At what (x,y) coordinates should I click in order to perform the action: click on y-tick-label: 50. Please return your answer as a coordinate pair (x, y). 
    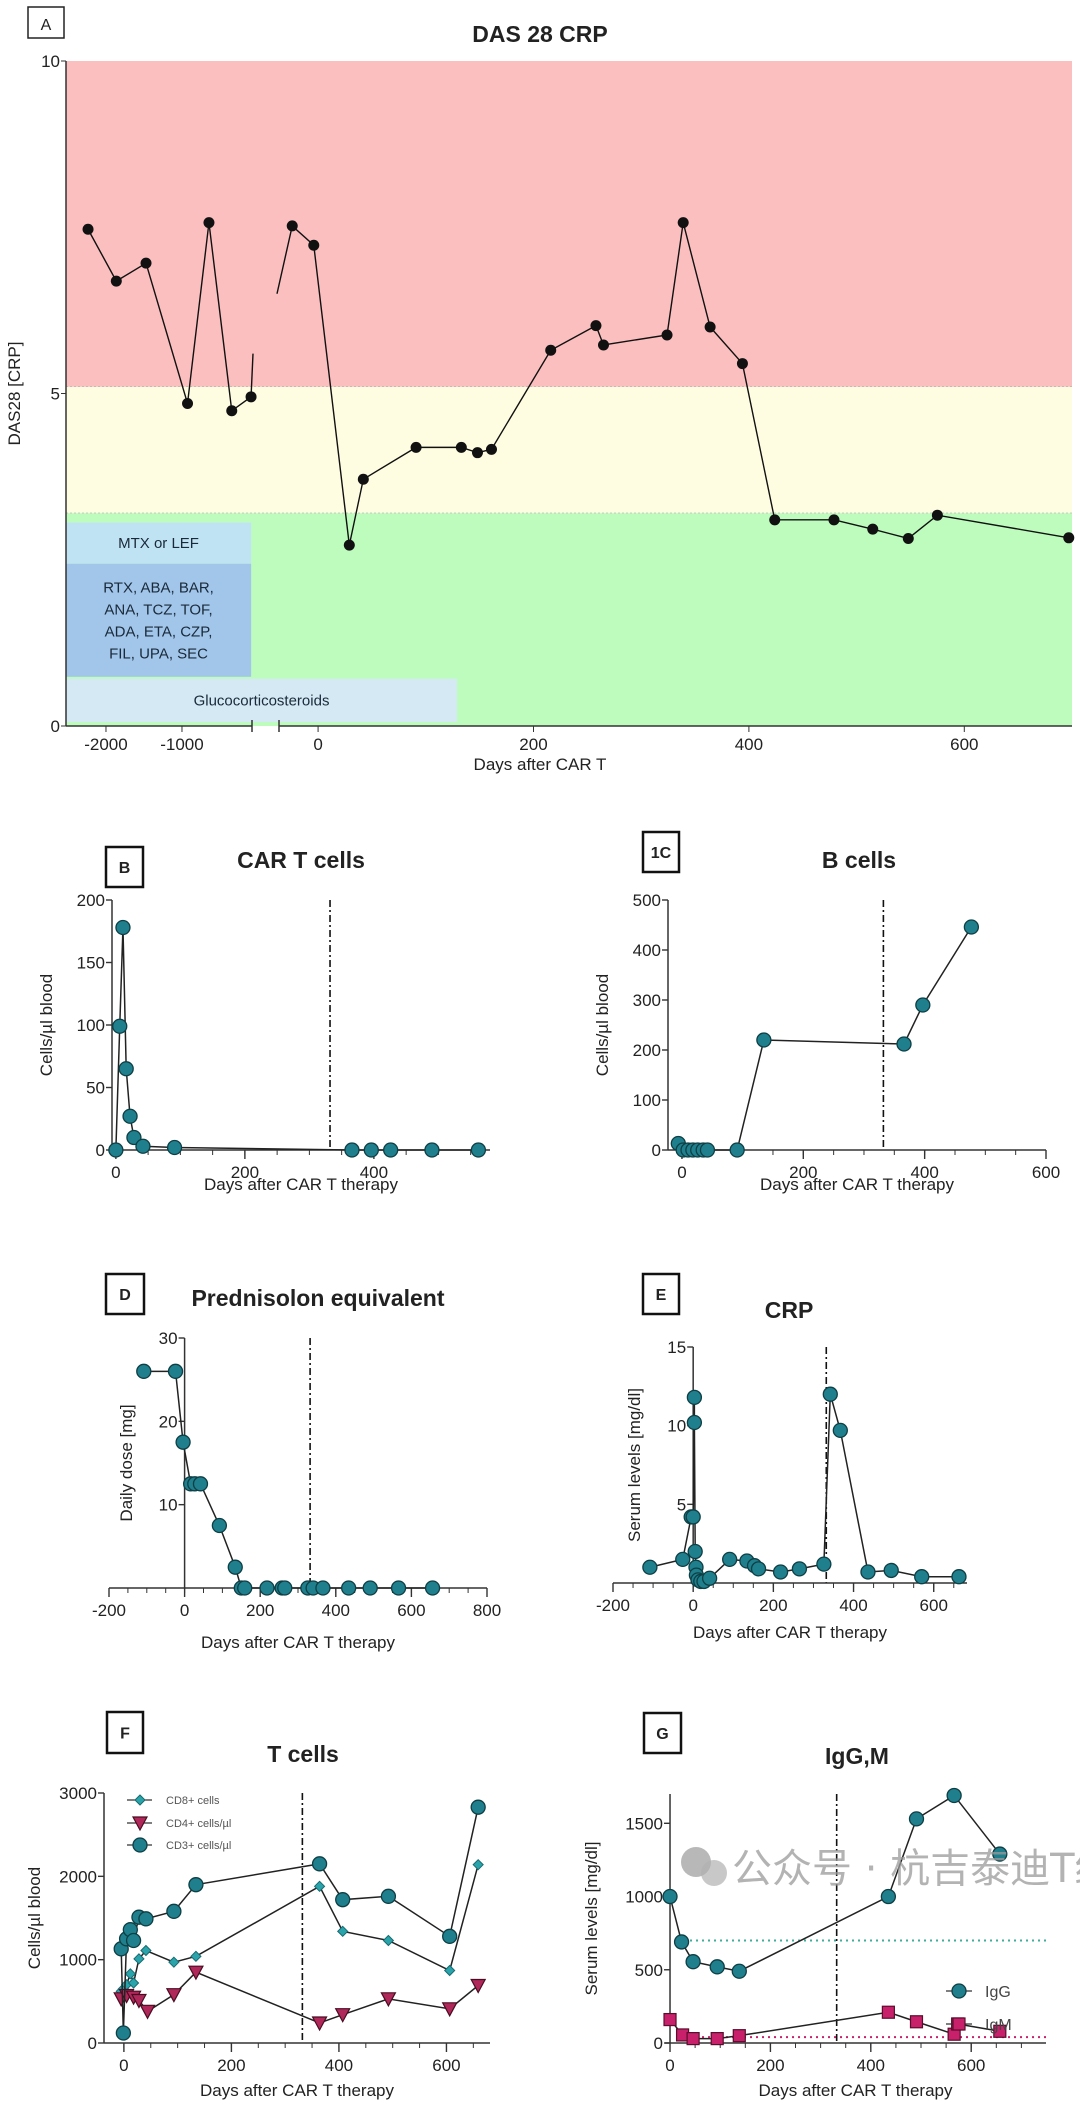
    Looking at the image, I should click on (95, 1088).